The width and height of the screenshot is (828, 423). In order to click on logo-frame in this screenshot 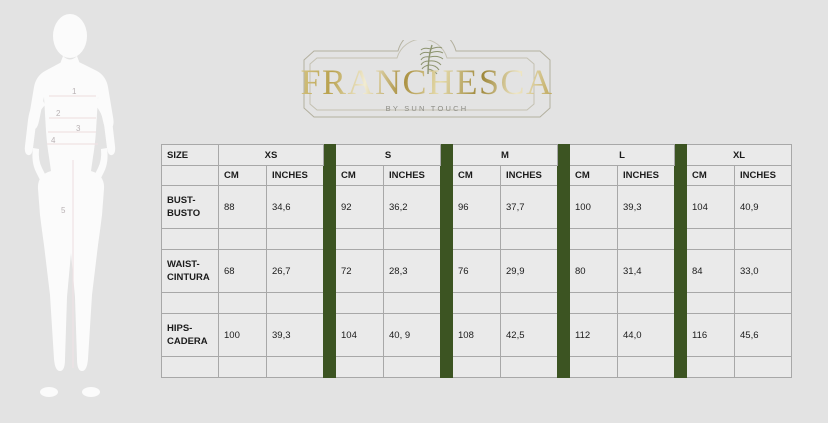, I will do `click(427, 79)`.